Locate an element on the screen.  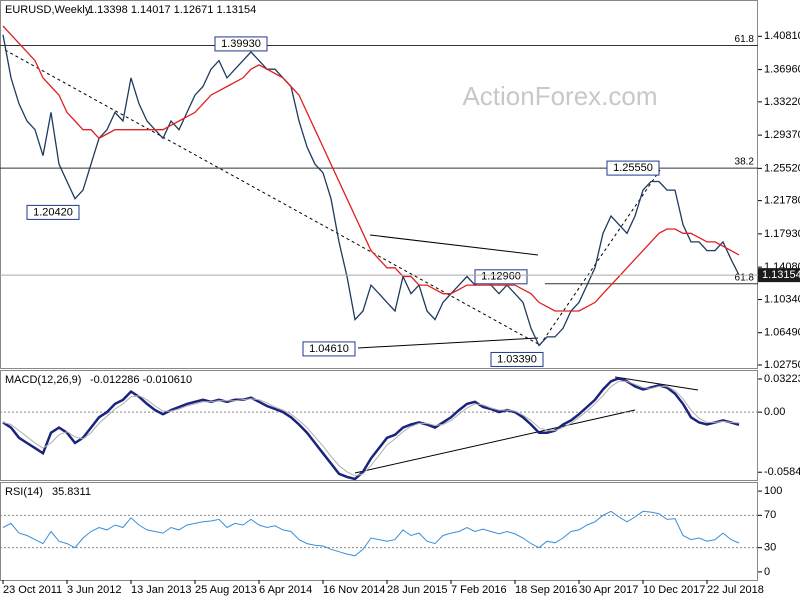
y-tick-label: 1.29370 is located at coordinates (782, 135).